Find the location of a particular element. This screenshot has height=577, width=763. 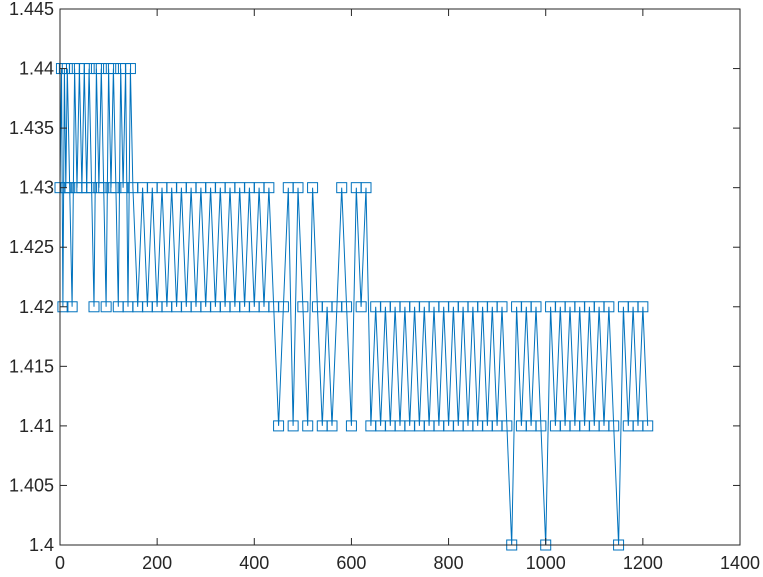

x-tick-label: 0 is located at coordinates (60, 563).